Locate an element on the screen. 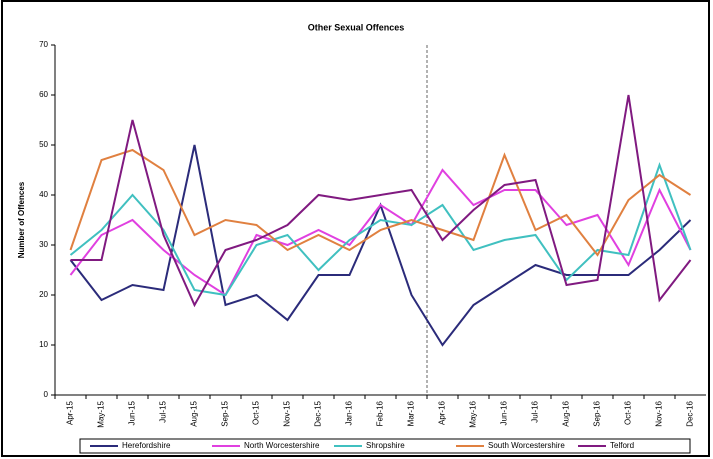 This screenshot has height=459, width=713. legend is located at coordinates (385, 446).